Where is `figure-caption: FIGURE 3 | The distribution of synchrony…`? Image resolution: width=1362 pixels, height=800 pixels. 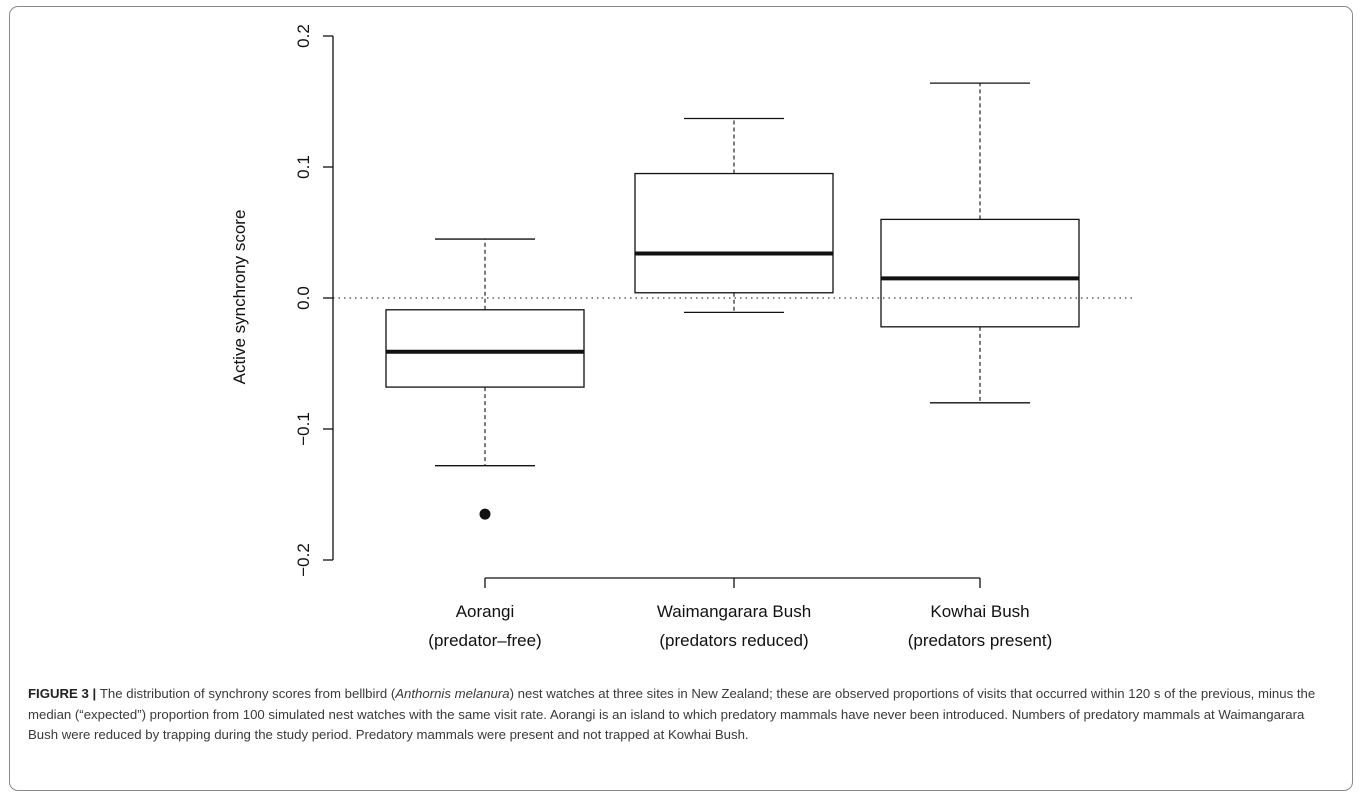
figure-caption: FIGURE 3 | The distribution of synchrony… is located at coordinates (683, 715).